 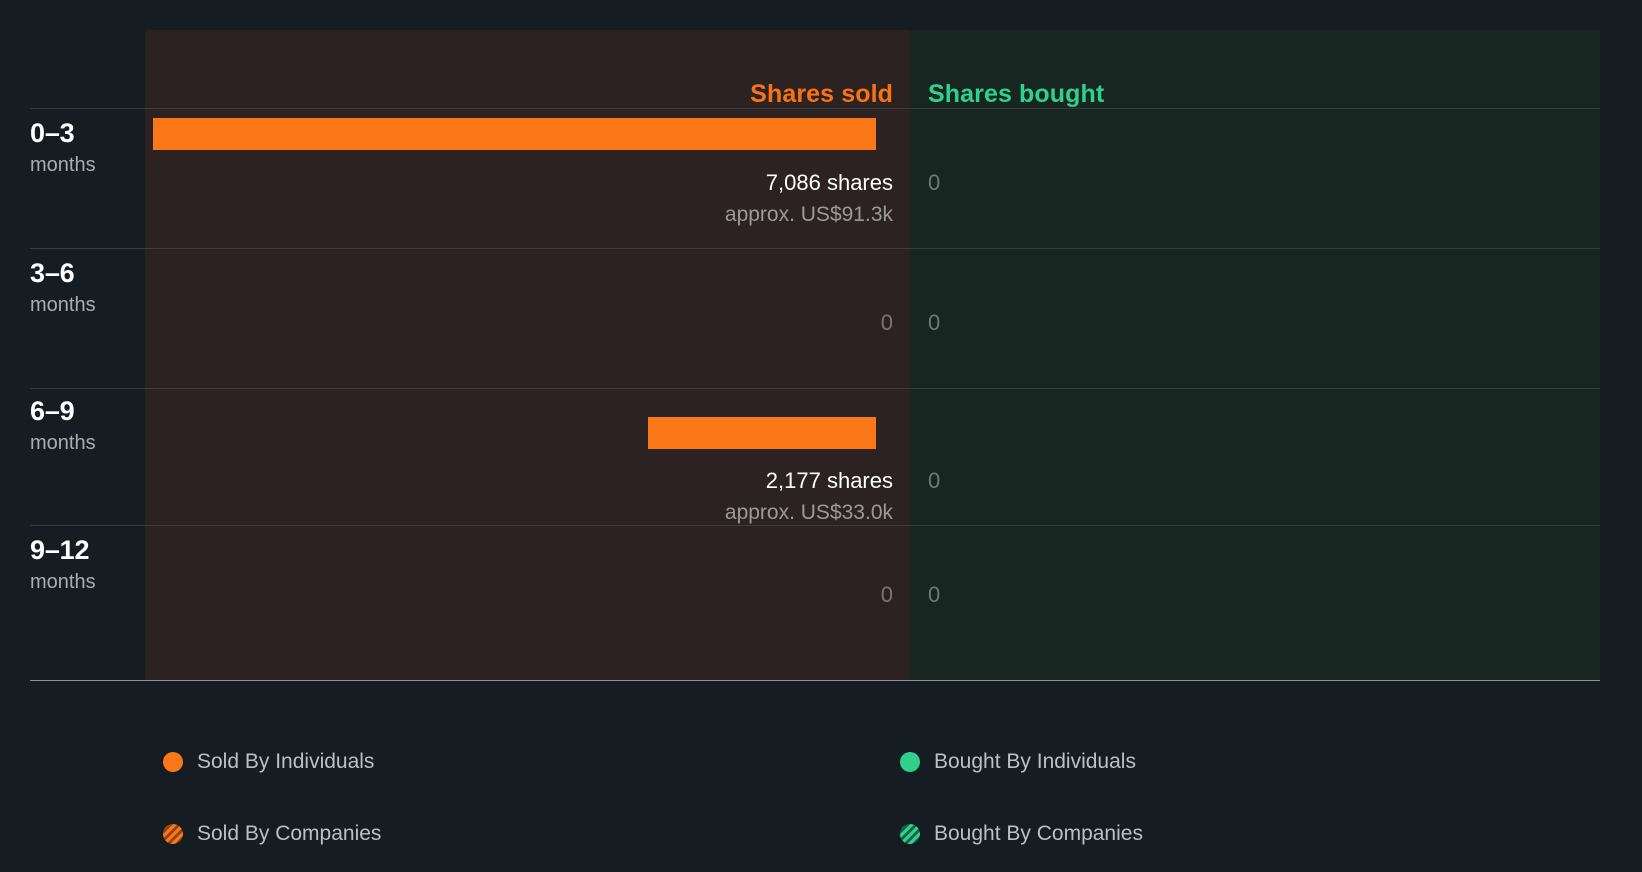 I want to click on legend-item-bought-by-individuals: Bought By Individuals, so click(x=1018, y=762).